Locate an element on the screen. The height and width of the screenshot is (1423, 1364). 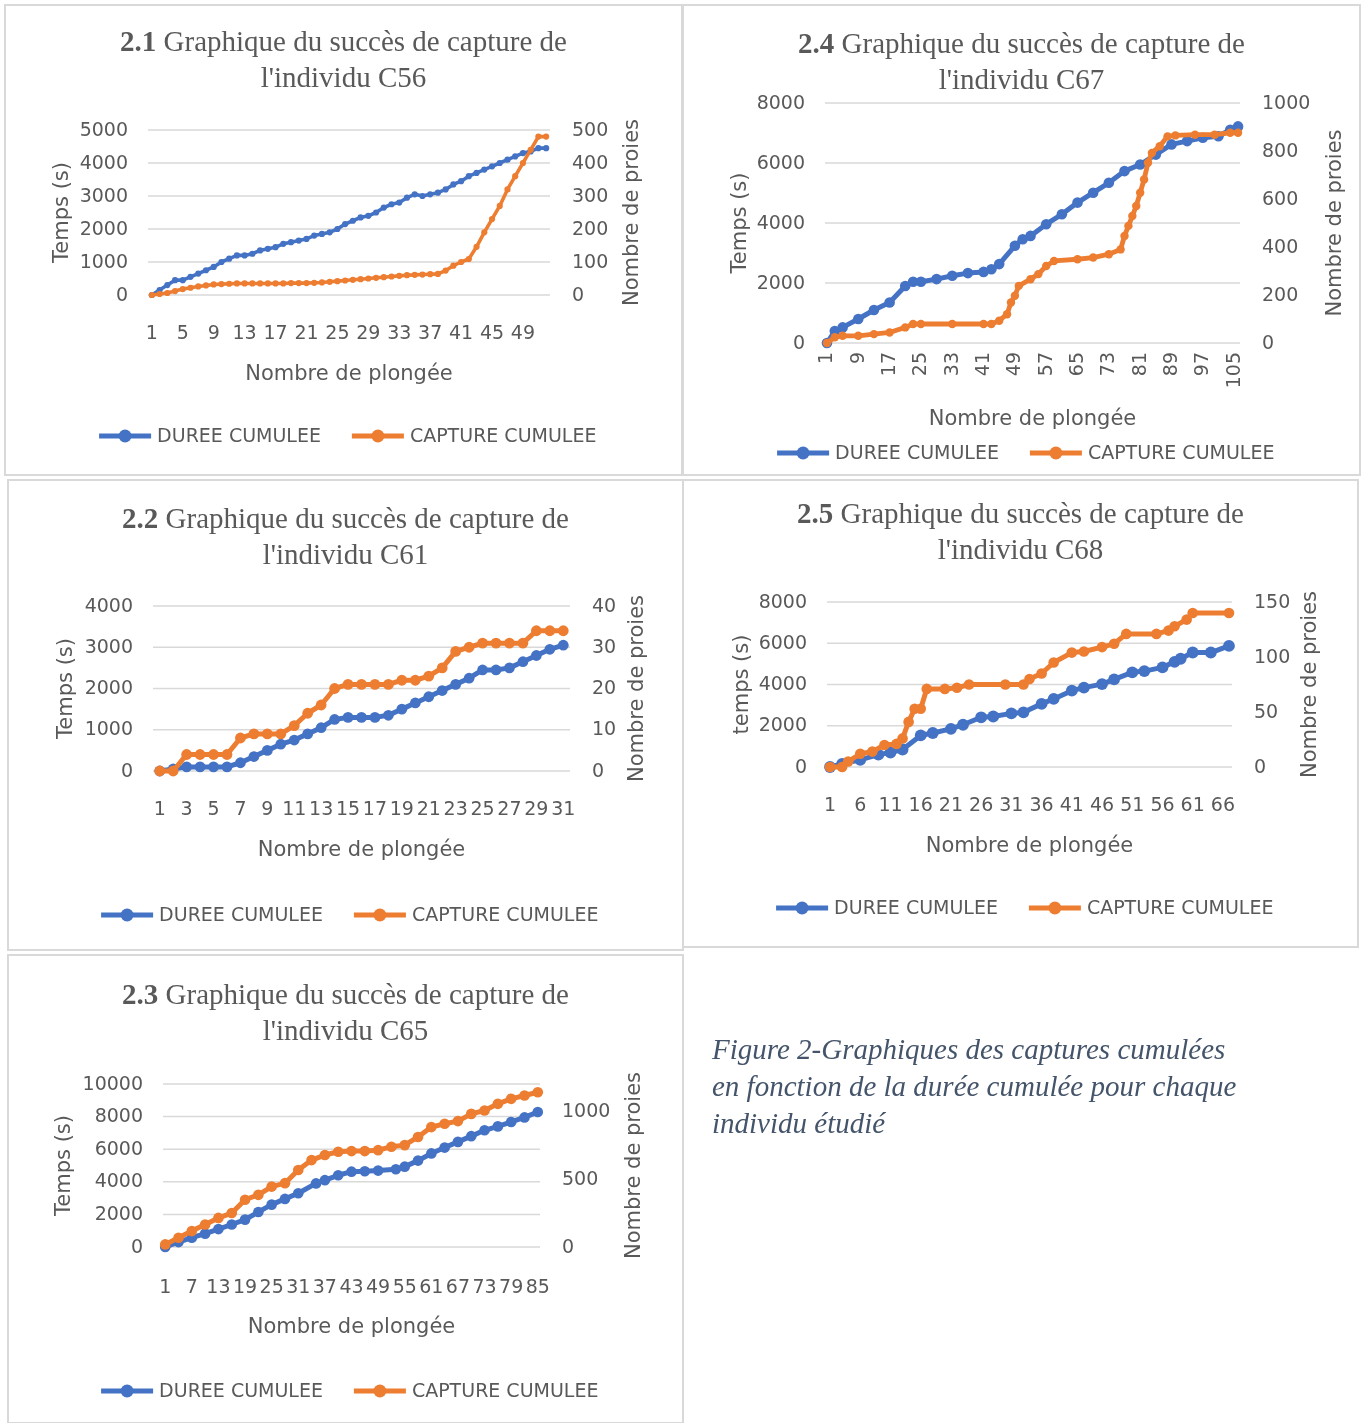
y2-tick-label: 400 is located at coordinates (590, 161).